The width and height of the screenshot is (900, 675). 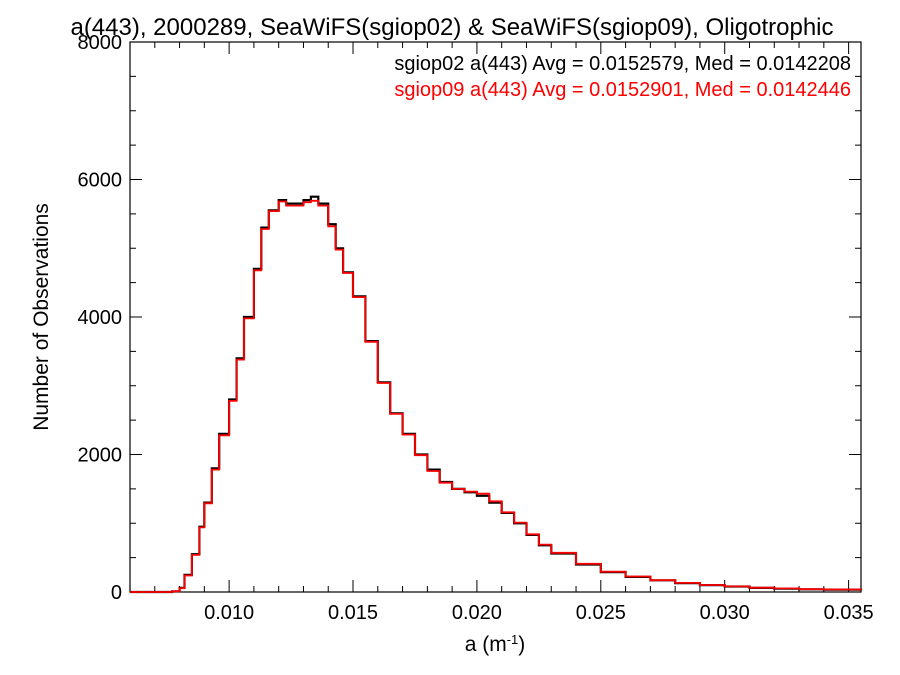 What do you see at coordinates (100, 318) in the screenshot?
I see `y-tick-label: 4000` at bounding box center [100, 318].